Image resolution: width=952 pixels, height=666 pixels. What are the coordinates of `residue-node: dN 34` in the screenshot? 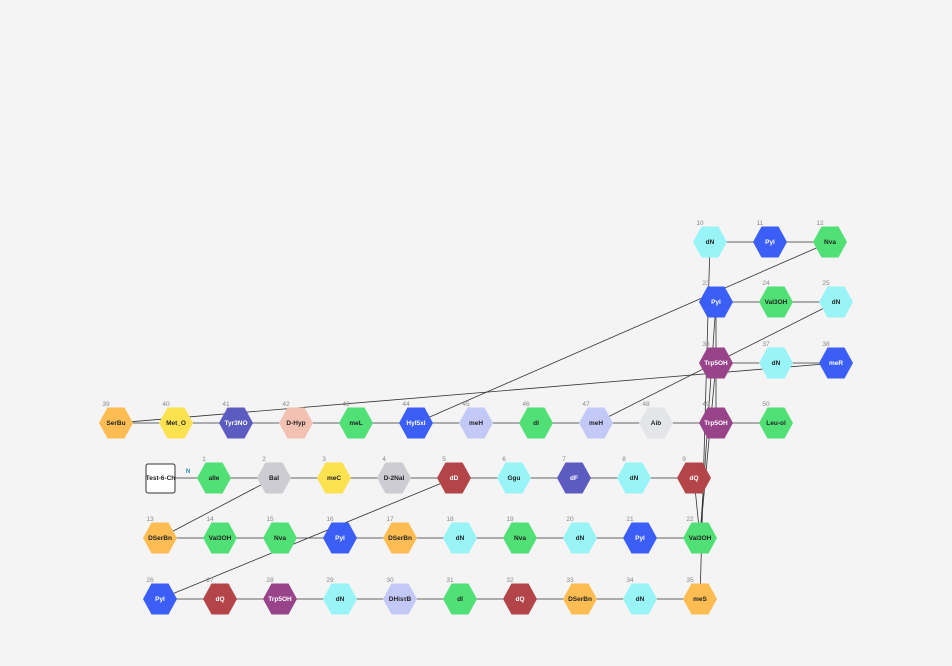 It's located at (640, 596).